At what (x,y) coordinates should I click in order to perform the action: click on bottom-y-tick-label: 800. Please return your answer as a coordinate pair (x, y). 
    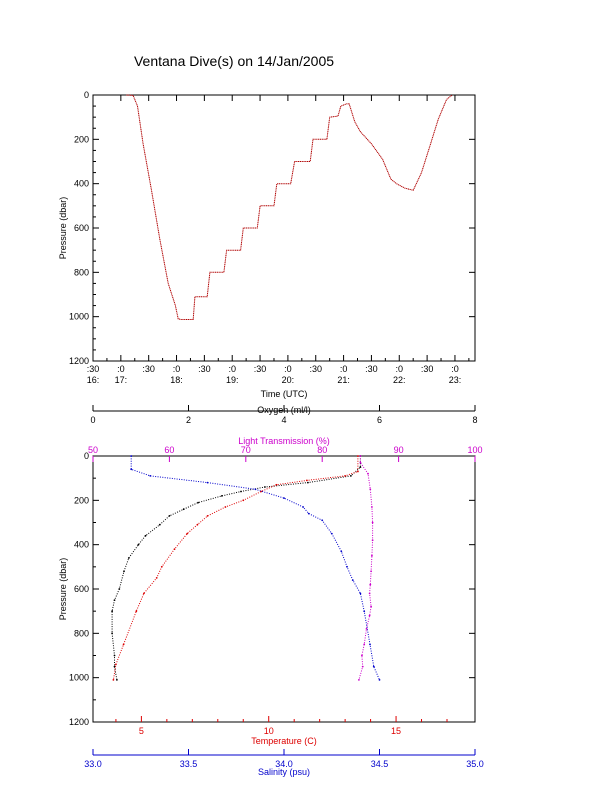
    Looking at the image, I should click on (81, 633).